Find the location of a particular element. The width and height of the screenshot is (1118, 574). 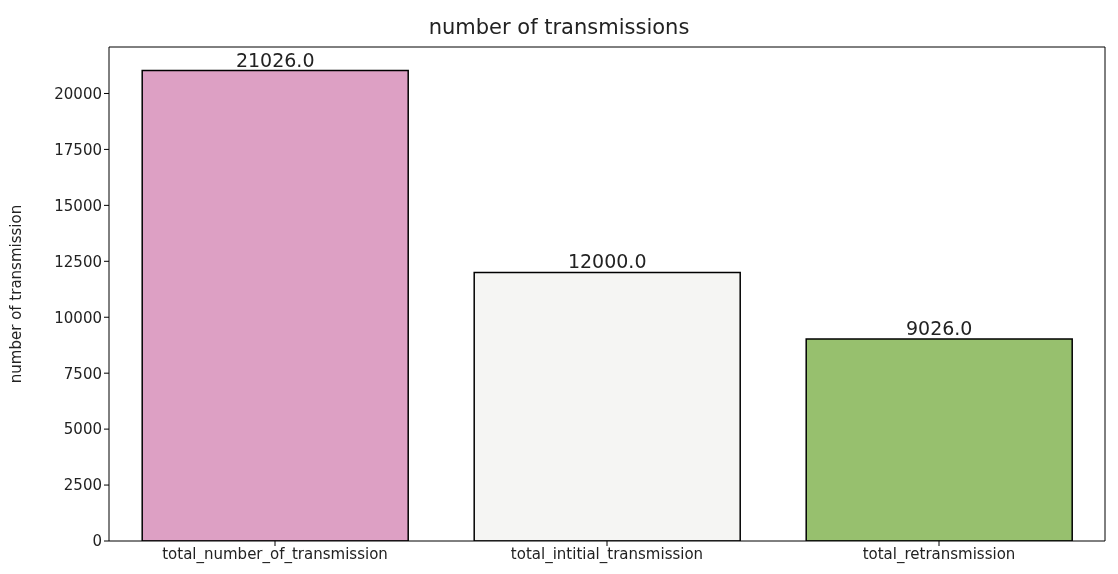

x-tick-label: total_retransmission is located at coordinates (939, 554).